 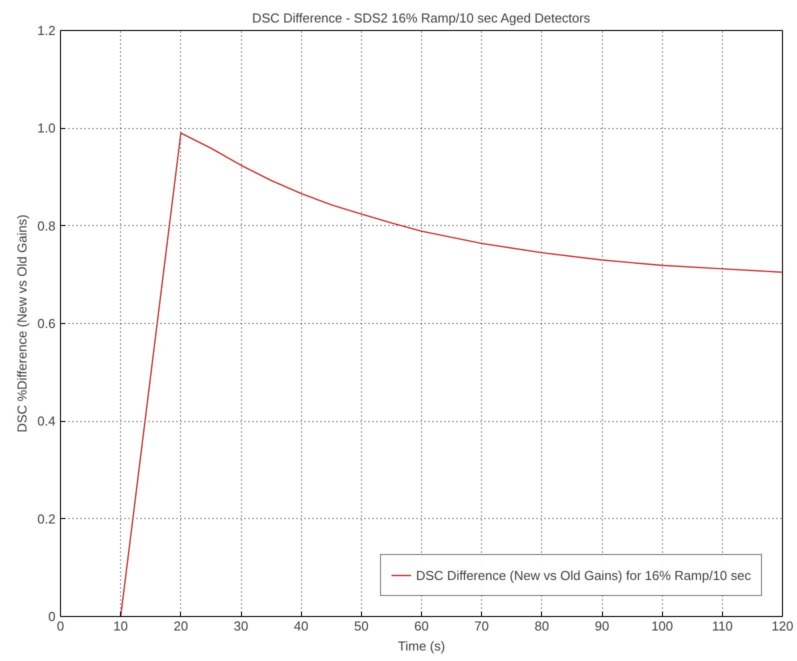 What do you see at coordinates (46, 226) in the screenshot?
I see `y-tick-label: 0.8` at bounding box center [46, 226].